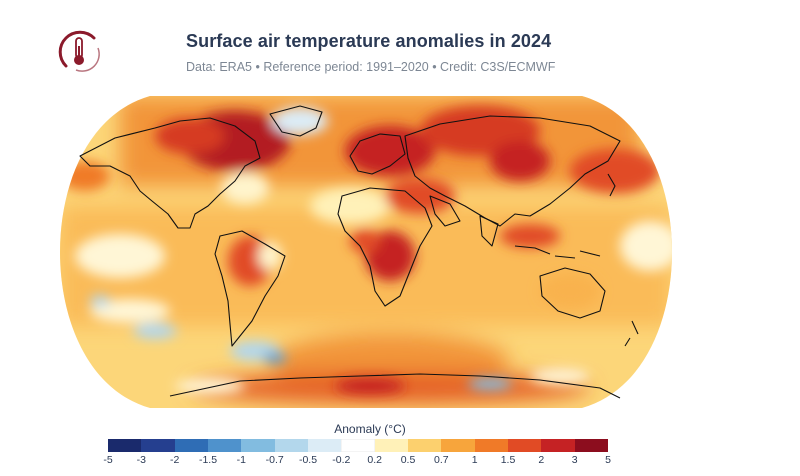 The width and height of the screenshot is (800, 476). Describe the element at coordinates (508, 460) in the screenshot. I see `legend-tick-label: 1.5` at that location.